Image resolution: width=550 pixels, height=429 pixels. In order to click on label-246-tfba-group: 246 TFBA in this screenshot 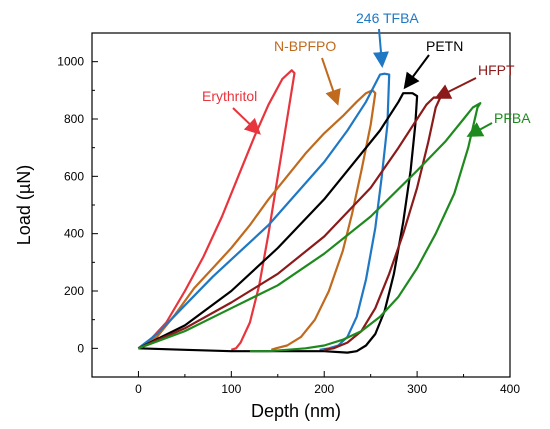, I will do `click(387, 39)`.